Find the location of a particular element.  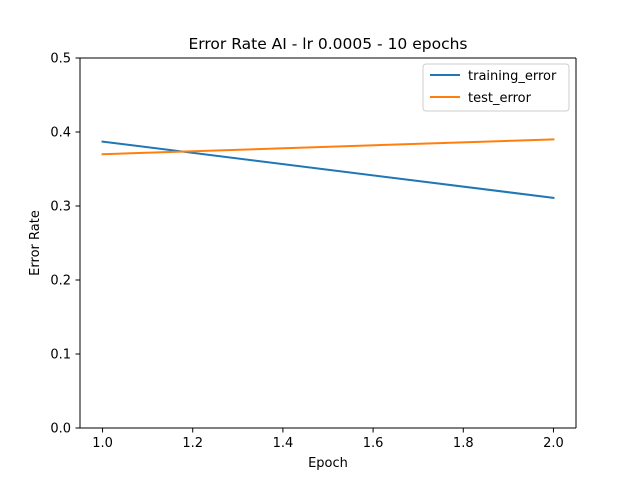

chart-title: Error Rate AI - lr 0.0005 - 10 epochs is located at coordinates (327, 44).